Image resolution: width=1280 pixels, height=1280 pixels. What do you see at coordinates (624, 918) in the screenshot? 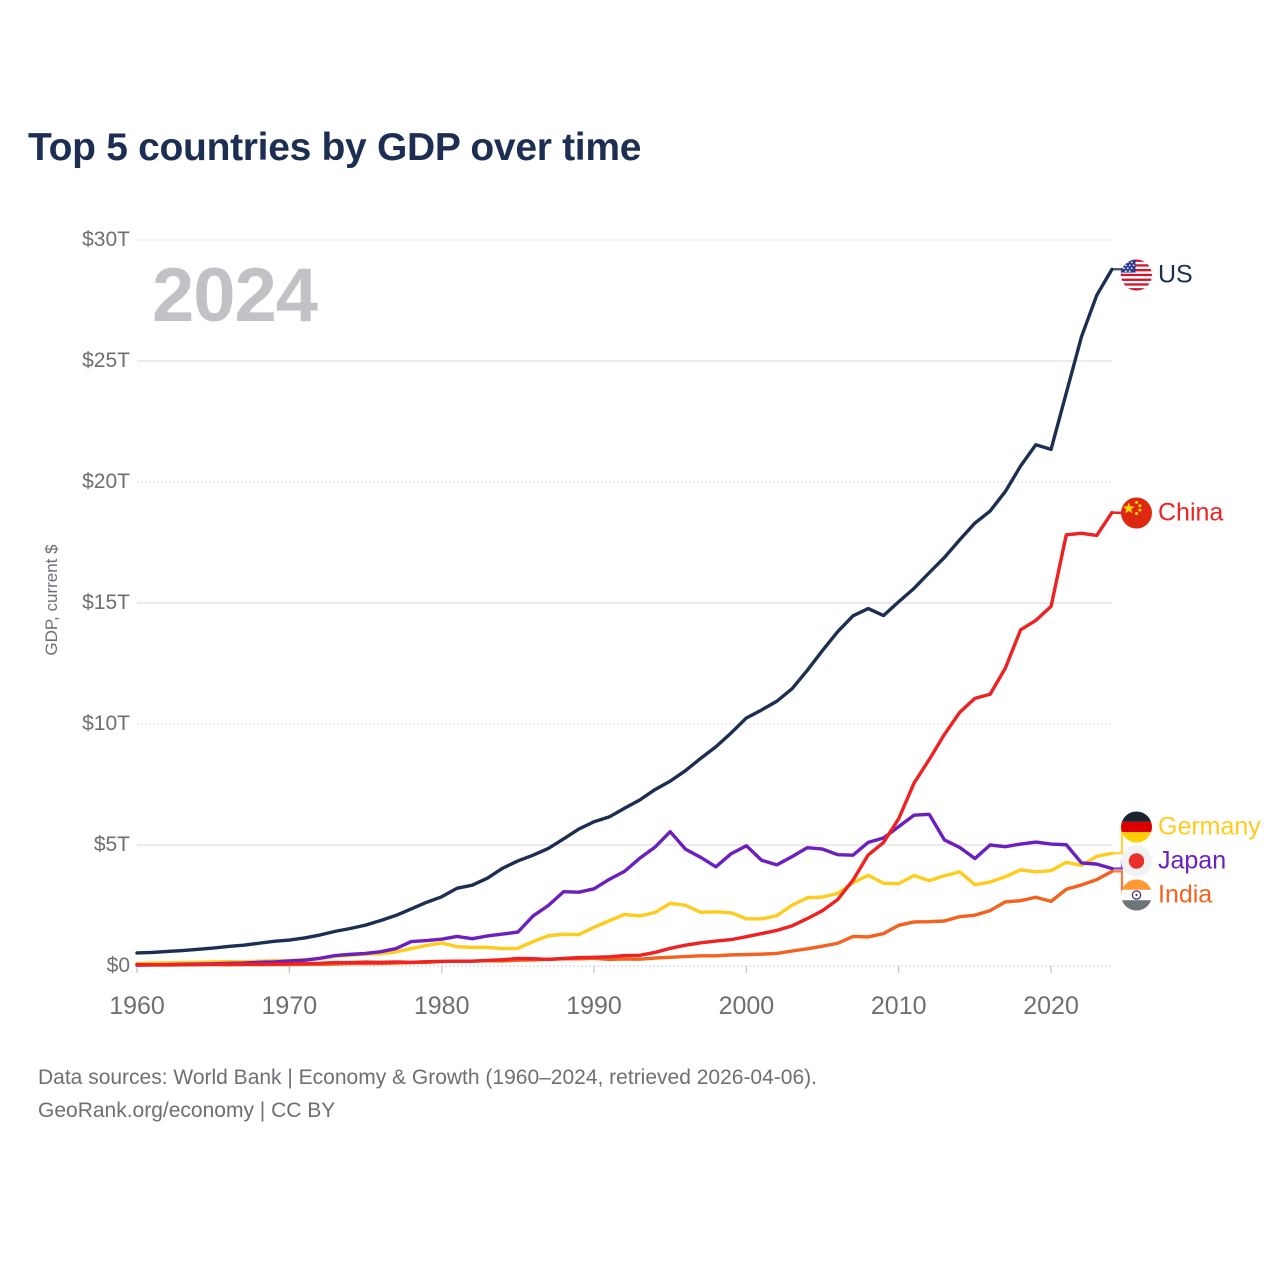
I see `series-line-india` at bounding box center [624, 918].